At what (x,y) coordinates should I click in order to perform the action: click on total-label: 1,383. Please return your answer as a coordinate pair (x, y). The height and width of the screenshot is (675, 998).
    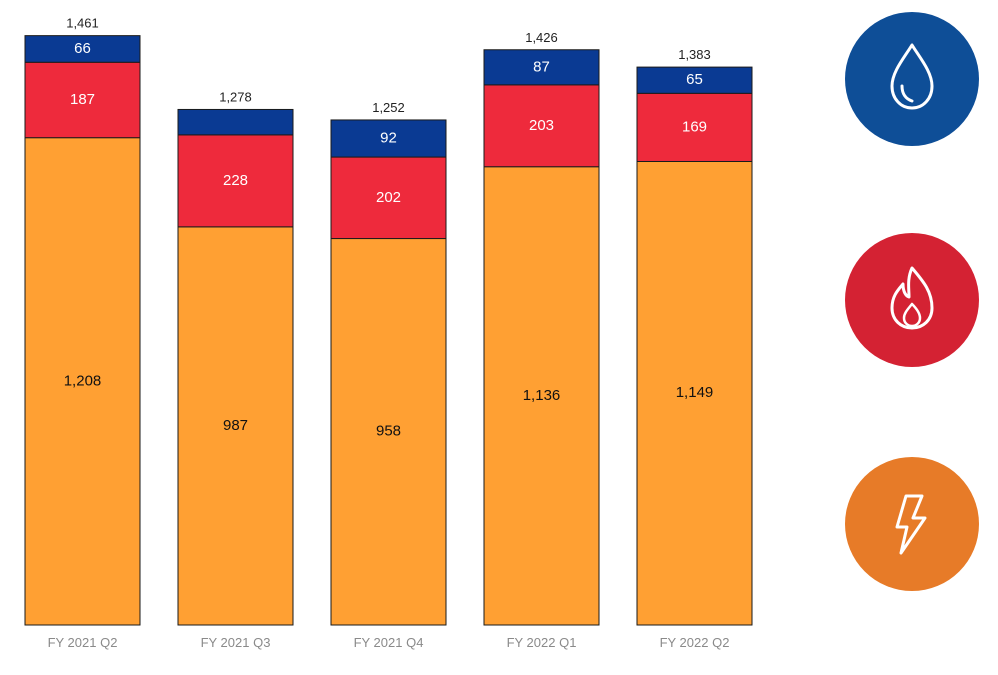
    Looking at the image, I should click on (694, 54).